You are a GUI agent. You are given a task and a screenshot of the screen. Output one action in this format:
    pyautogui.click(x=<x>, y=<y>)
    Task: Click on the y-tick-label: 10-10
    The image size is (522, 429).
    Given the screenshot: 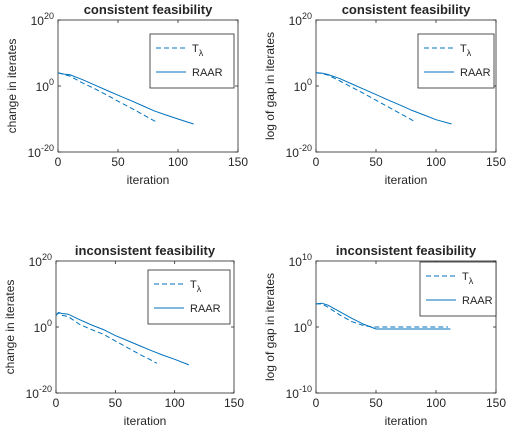 What is the action you would take?
    pyautogui.click(x=299, y=392)
    